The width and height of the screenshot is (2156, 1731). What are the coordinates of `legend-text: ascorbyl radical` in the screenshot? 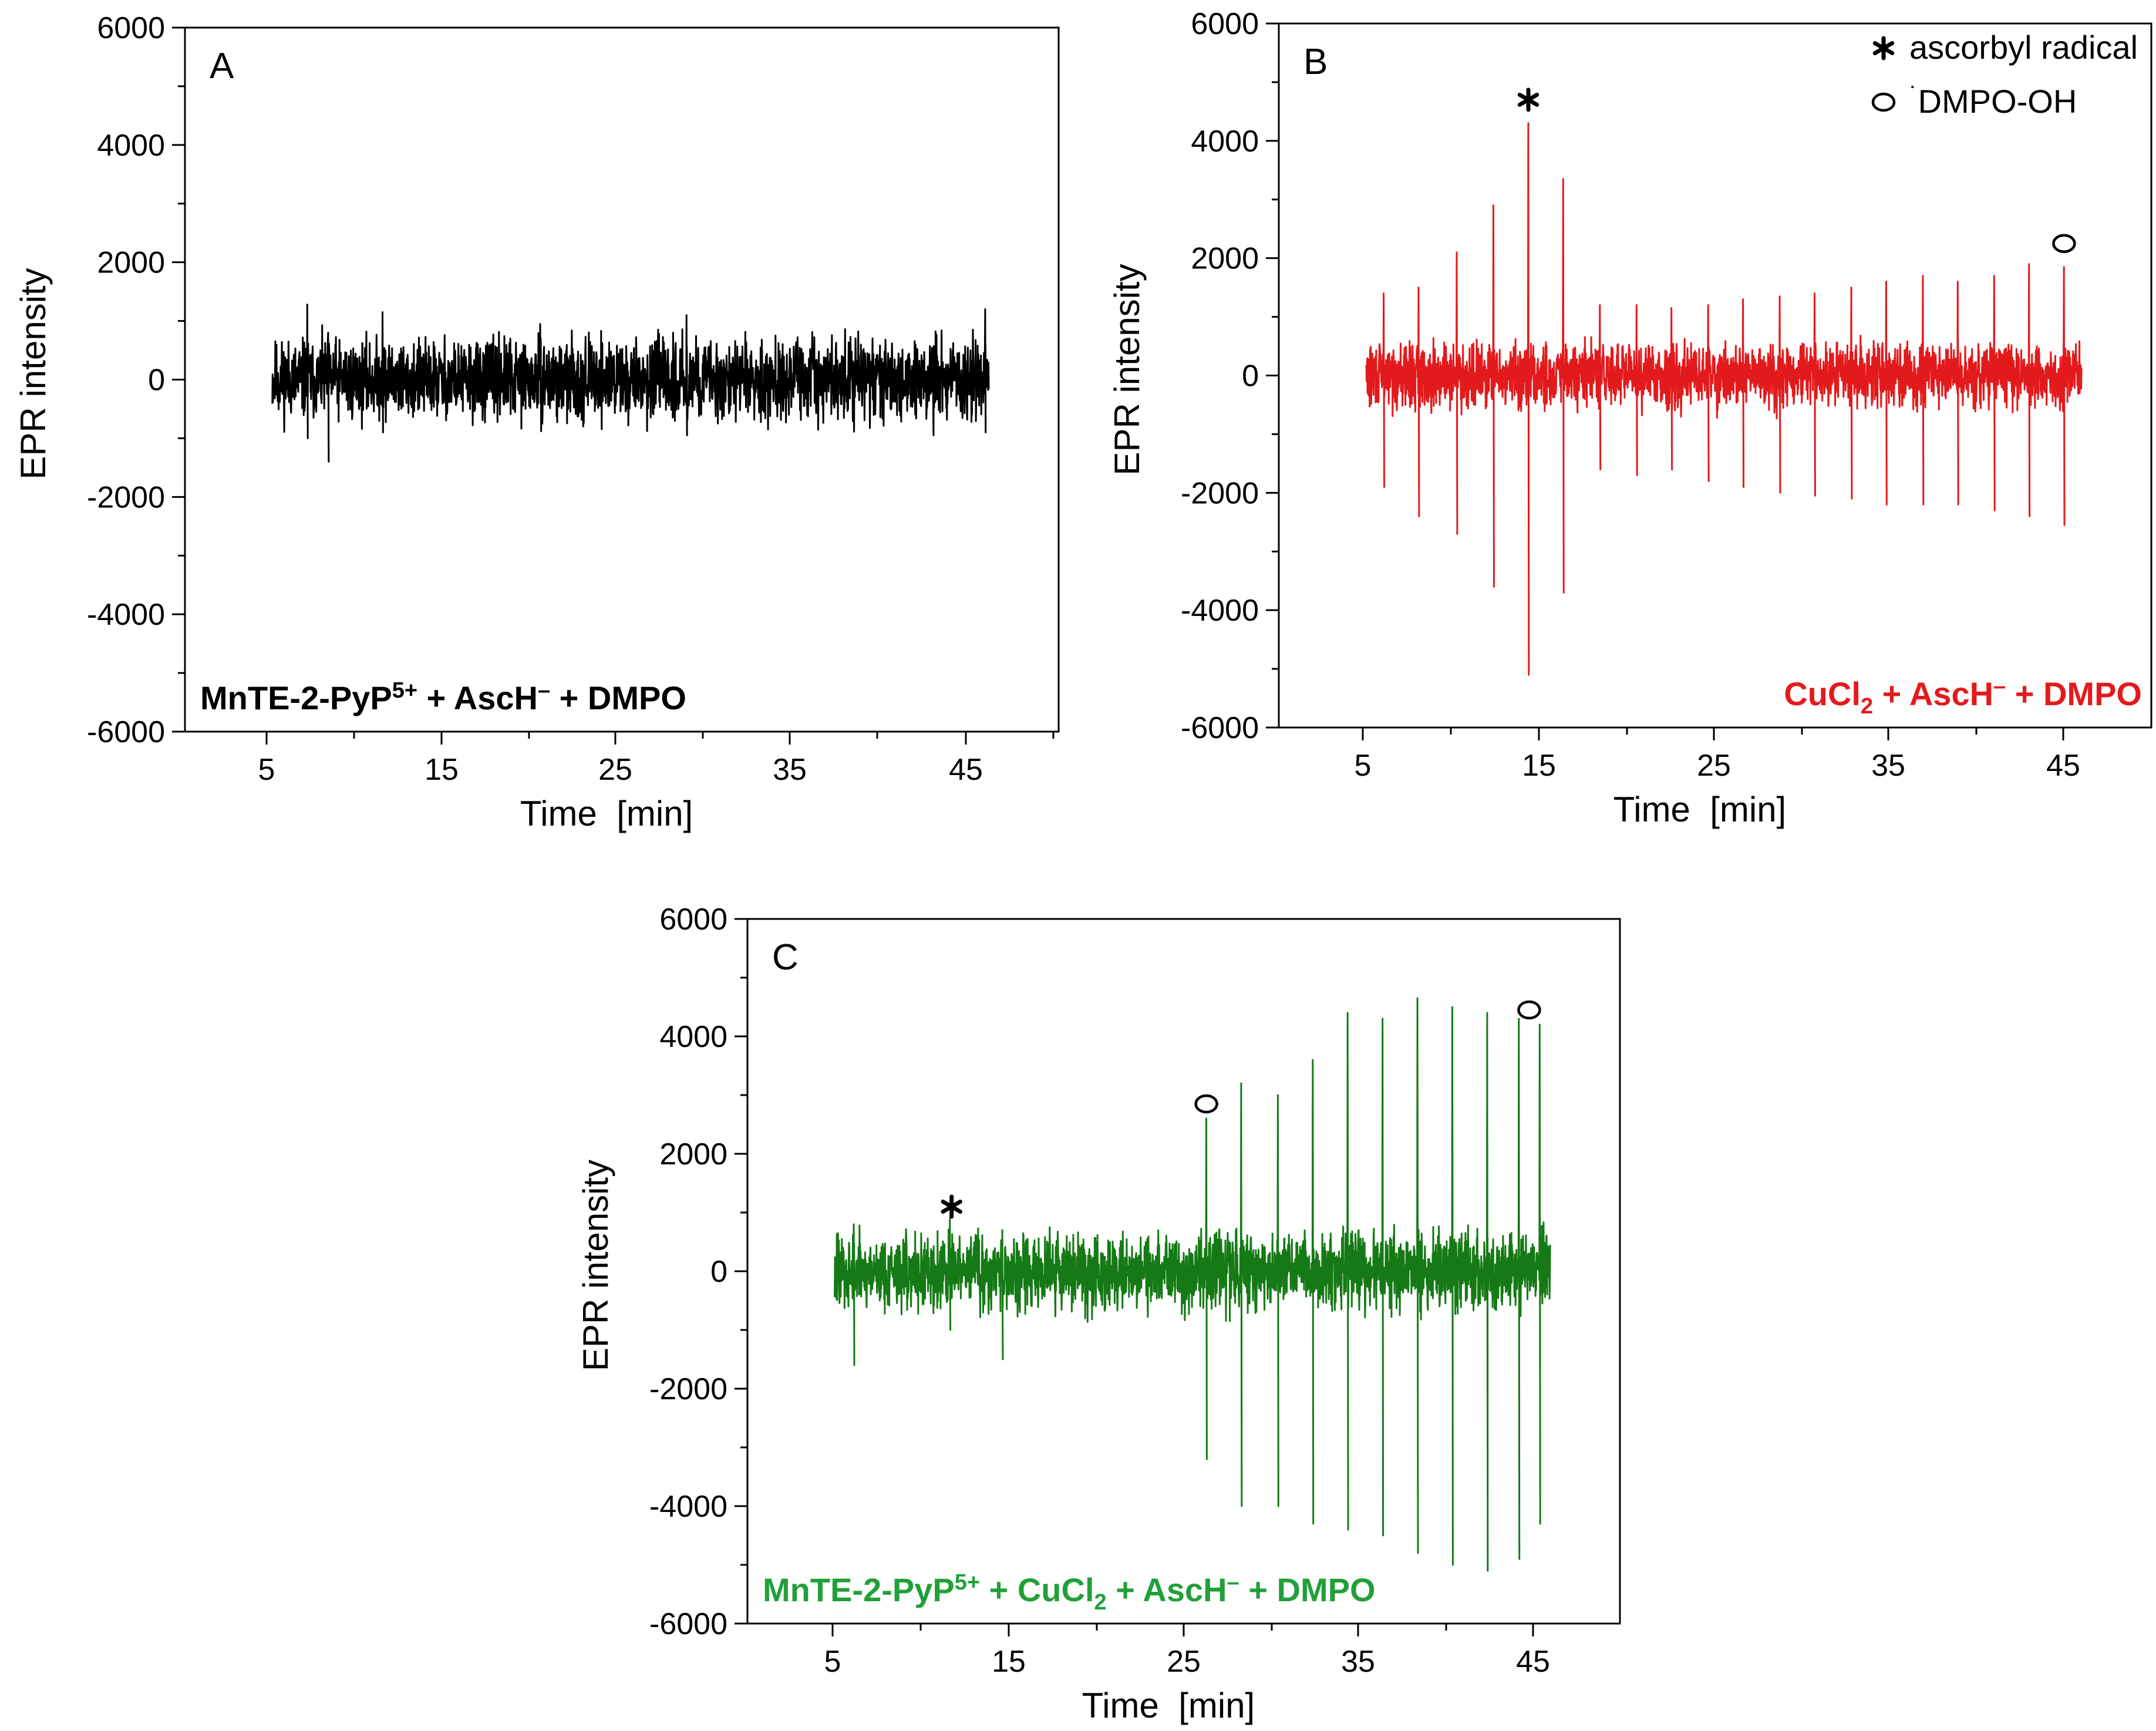 It's located at (2023, 47).